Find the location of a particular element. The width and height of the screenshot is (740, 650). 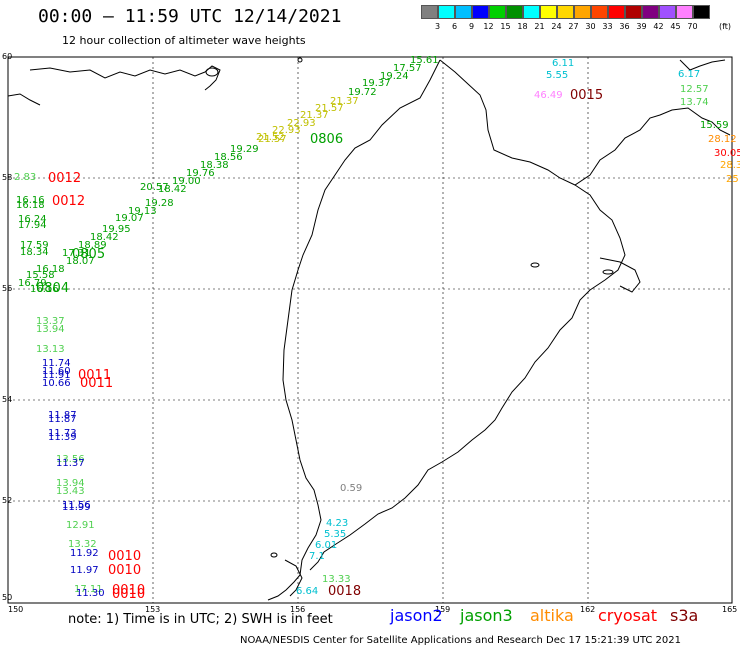

swh-label: 15.58 is located at coordinates (40, 275).